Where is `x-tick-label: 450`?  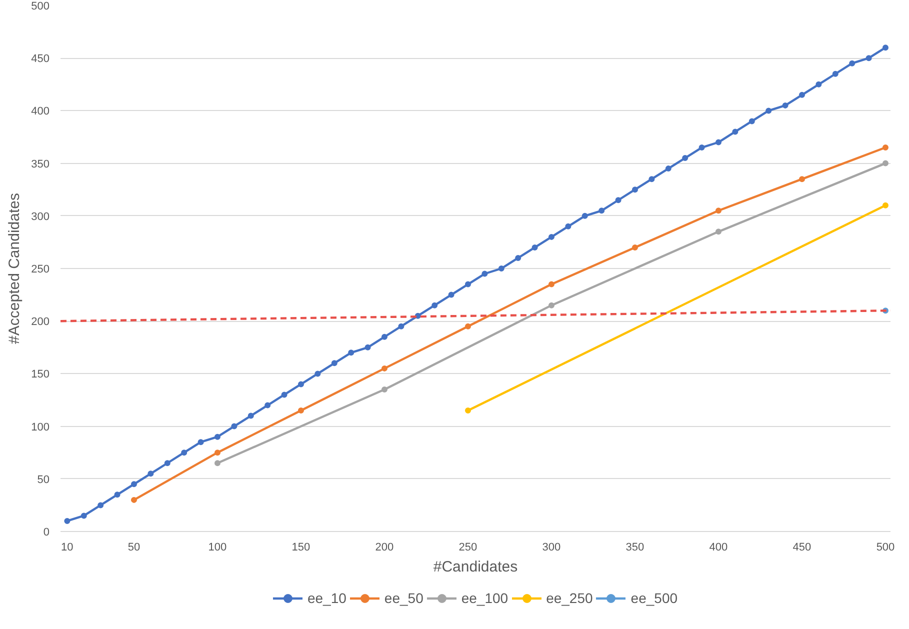 x-tick-label: 450 is located at coordinates (802, 548).